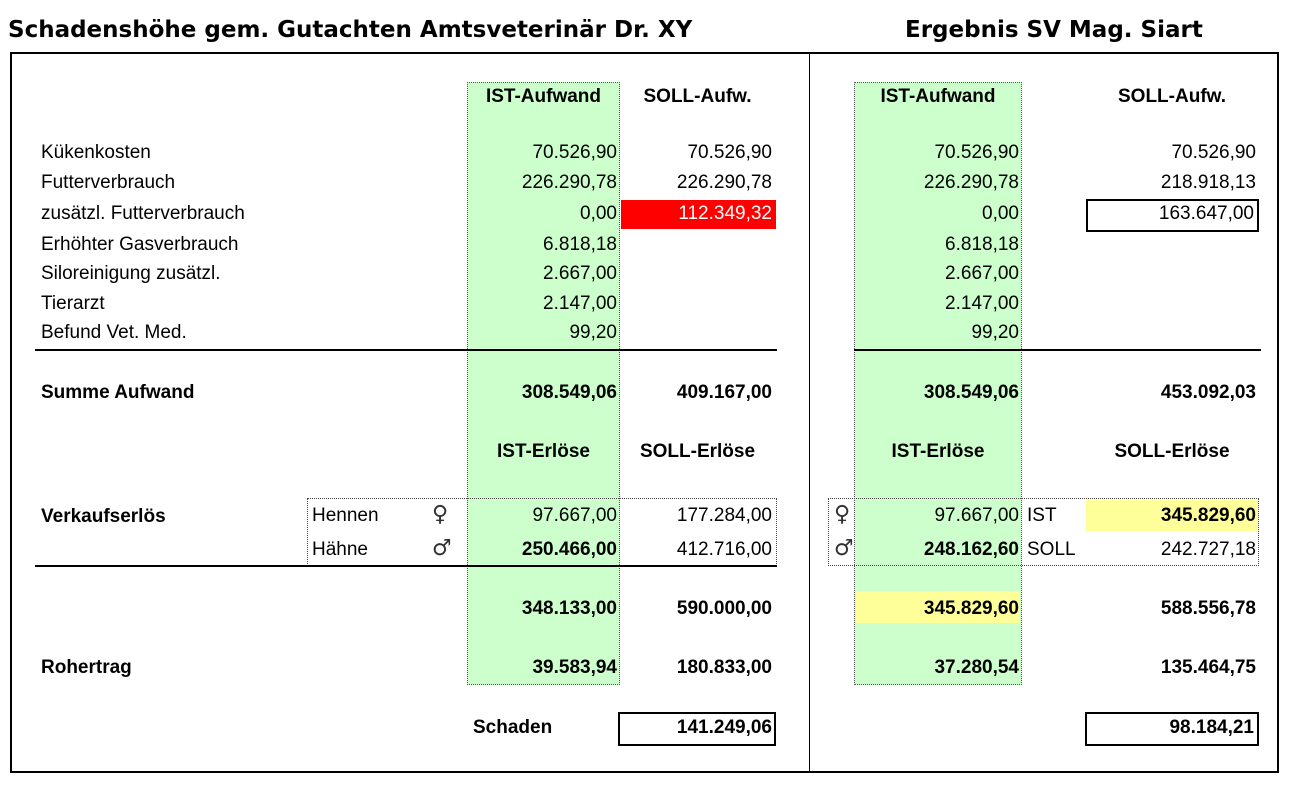  I want to click on row-label-gasverbrauch: Erhöhter Gasverbrauch, so click(140, 244).